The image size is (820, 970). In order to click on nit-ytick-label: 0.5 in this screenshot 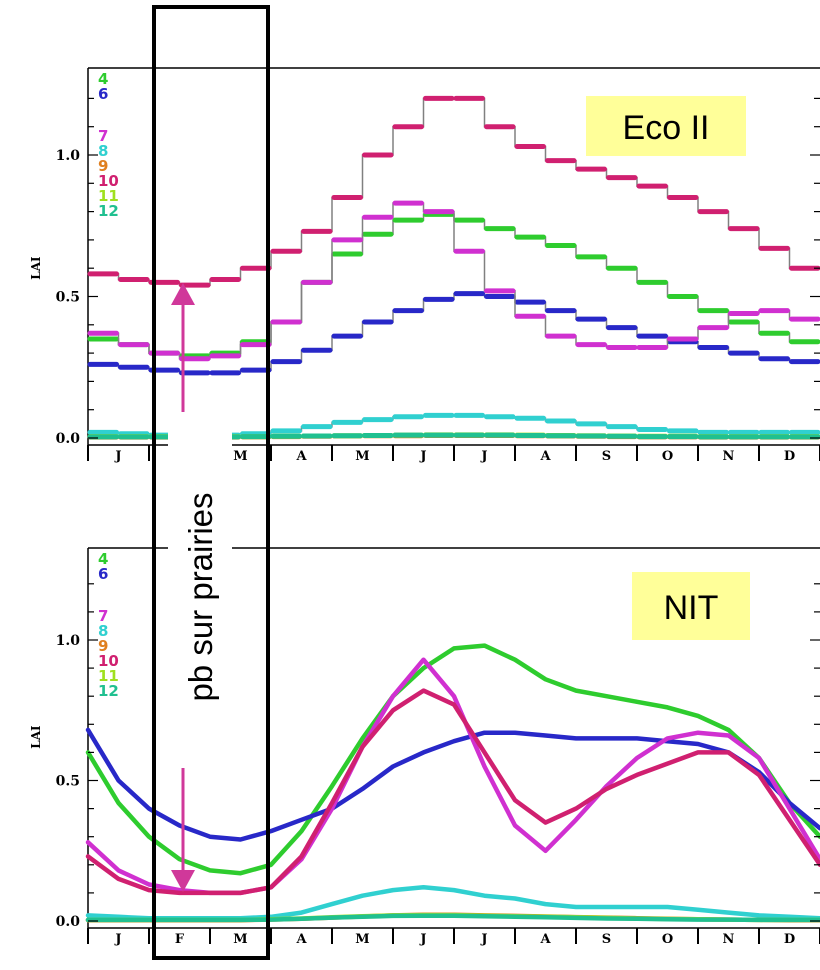, I will do `click(68, 782)`.